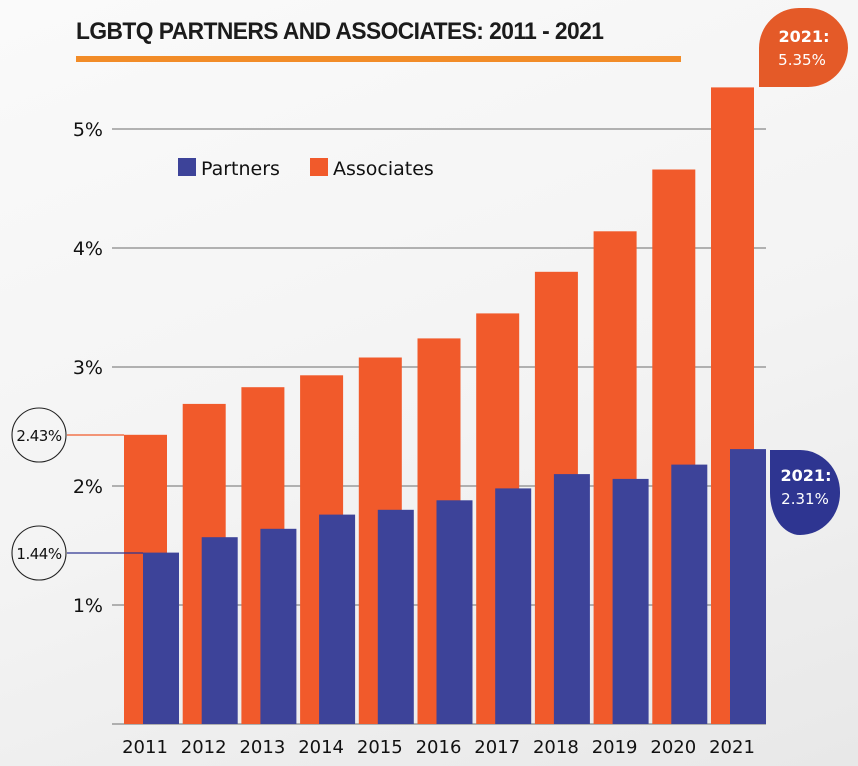 The height and width of the screenshot is (766, 858). Describe the element at coordinates (454, 612) in the screenshot. I see `bar-partners-2016` at that location.